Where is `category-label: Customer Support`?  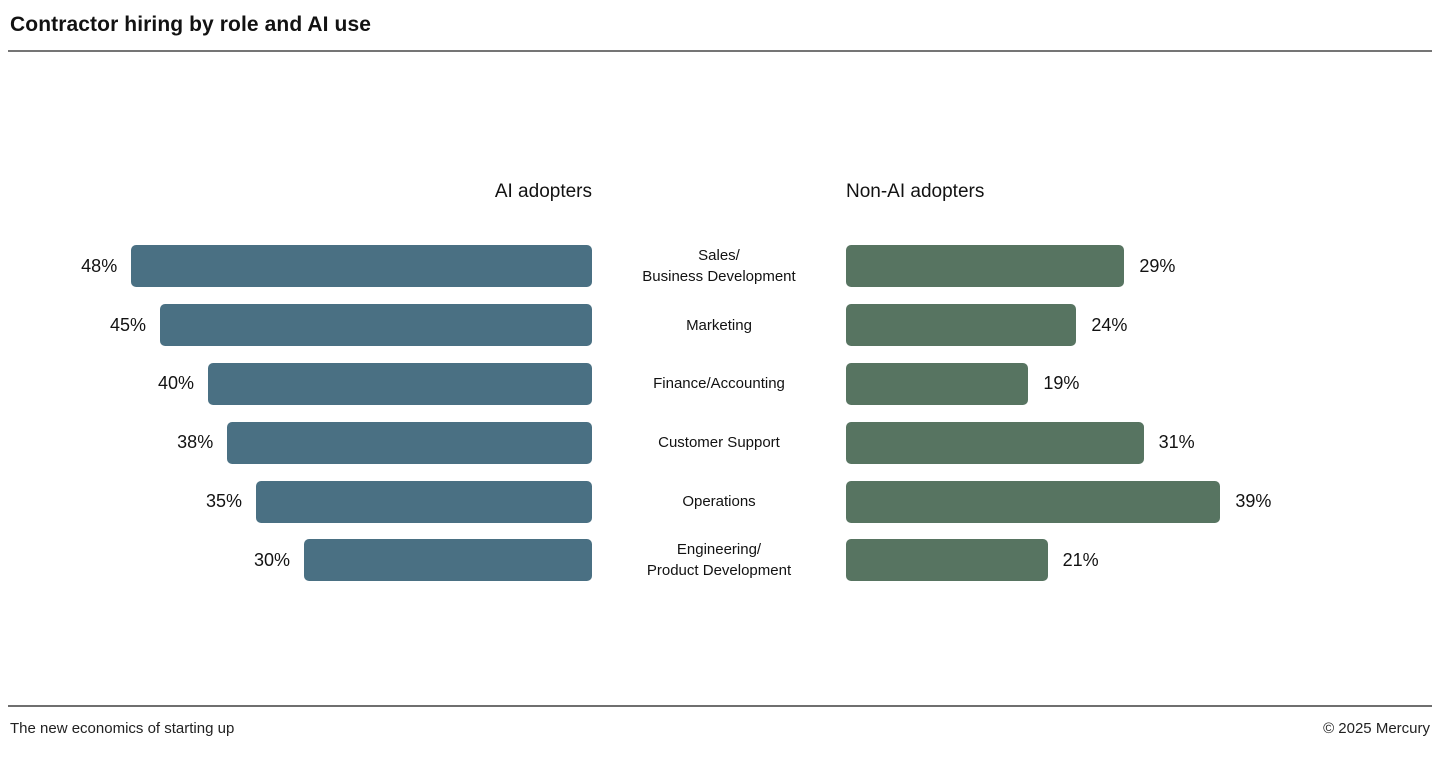
category-label: Customer Support is located at coordinates (719, 443).